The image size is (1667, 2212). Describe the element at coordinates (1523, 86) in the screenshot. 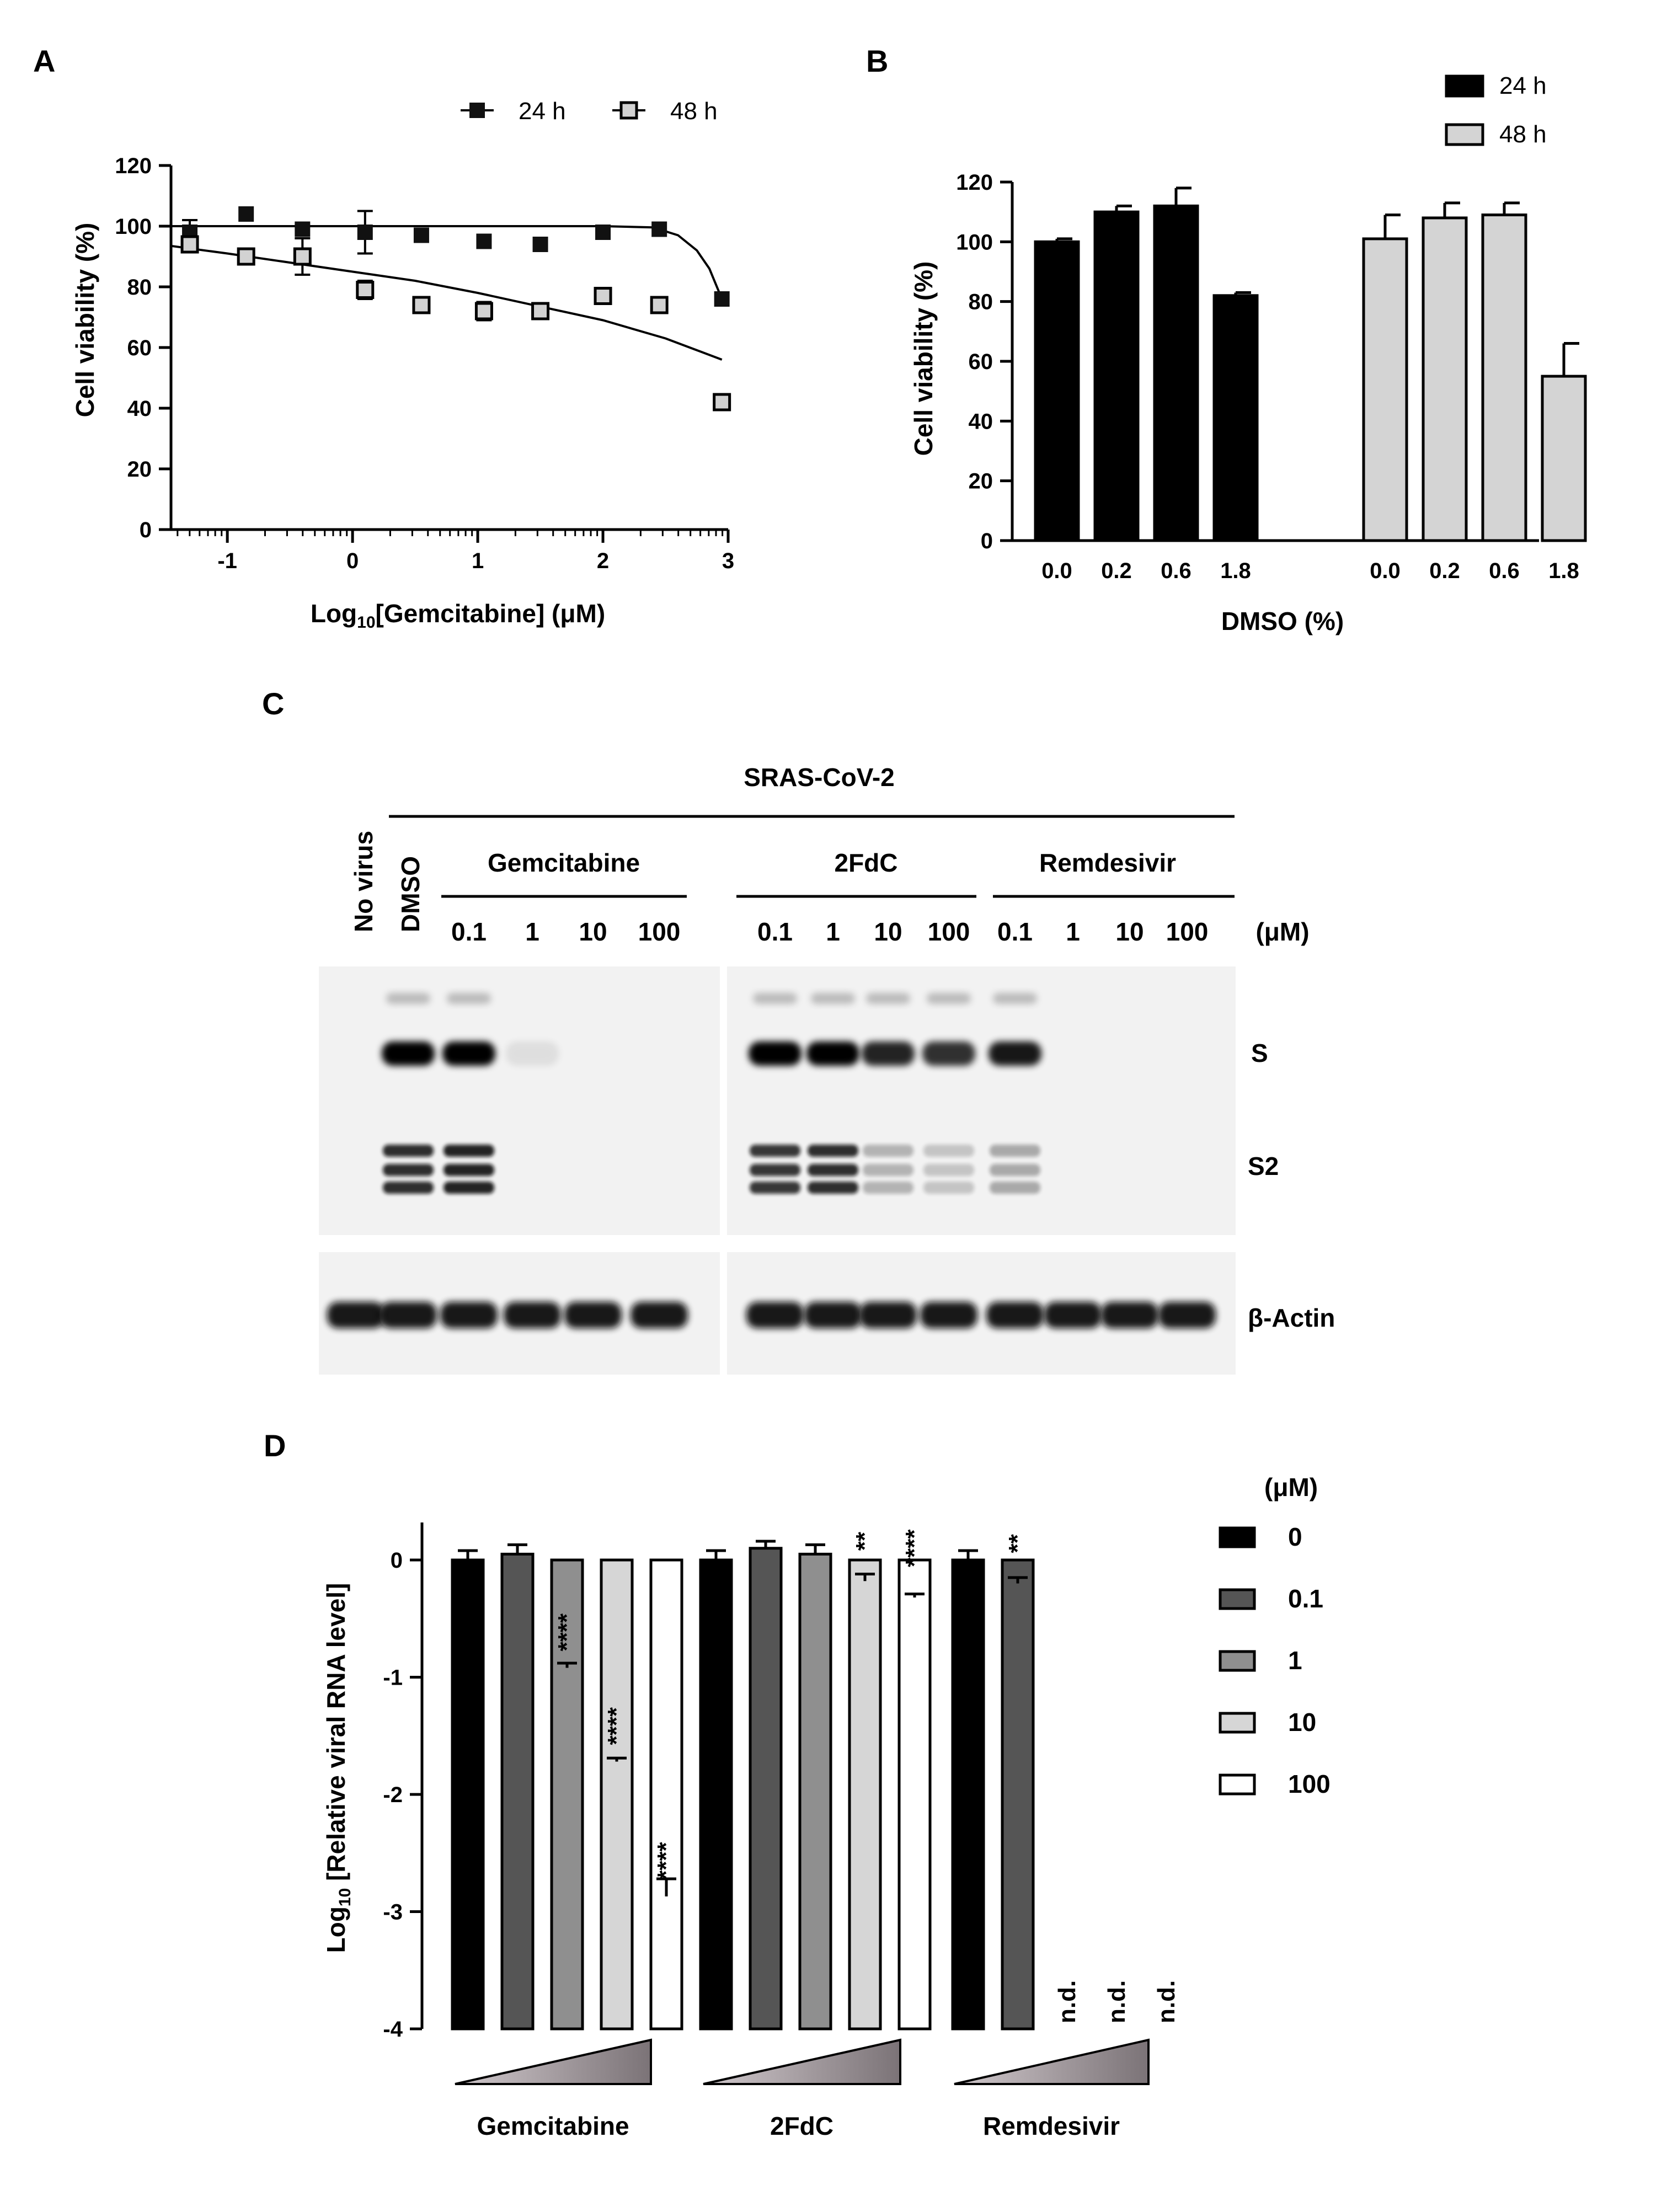

I see `legend-label-b: 24 h` at that location.